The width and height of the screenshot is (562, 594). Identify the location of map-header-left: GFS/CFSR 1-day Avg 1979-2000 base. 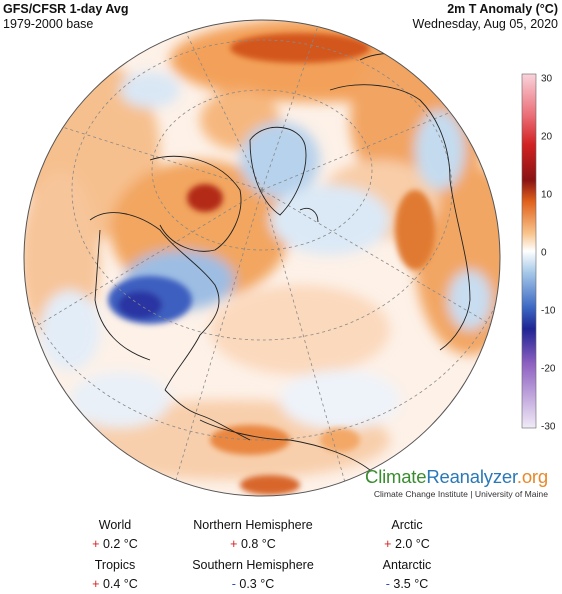
(65, 17).